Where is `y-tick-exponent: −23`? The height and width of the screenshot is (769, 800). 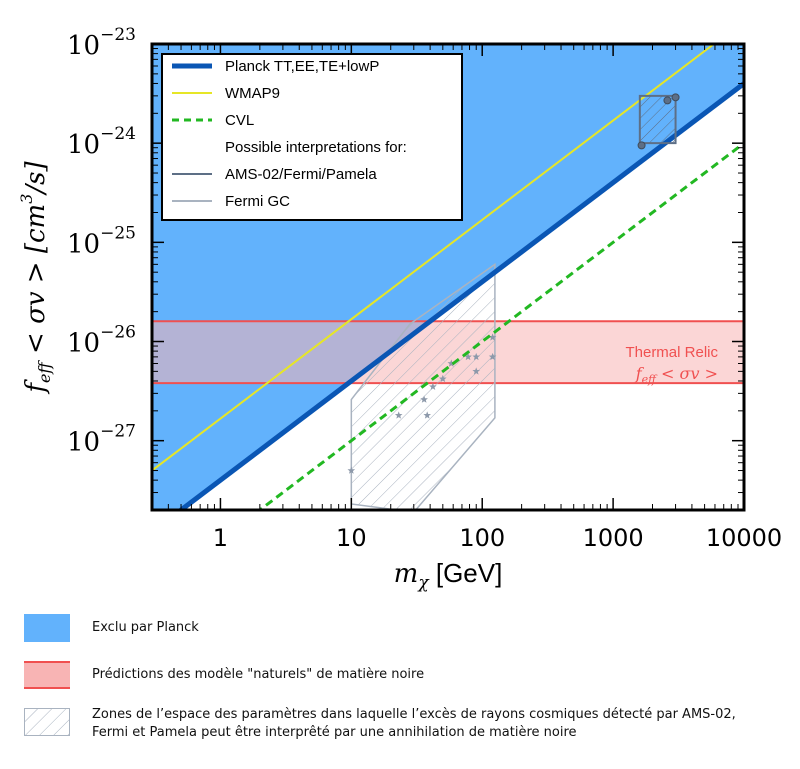
y-tick-exponent: −23 is located at coordinates (118, 35).